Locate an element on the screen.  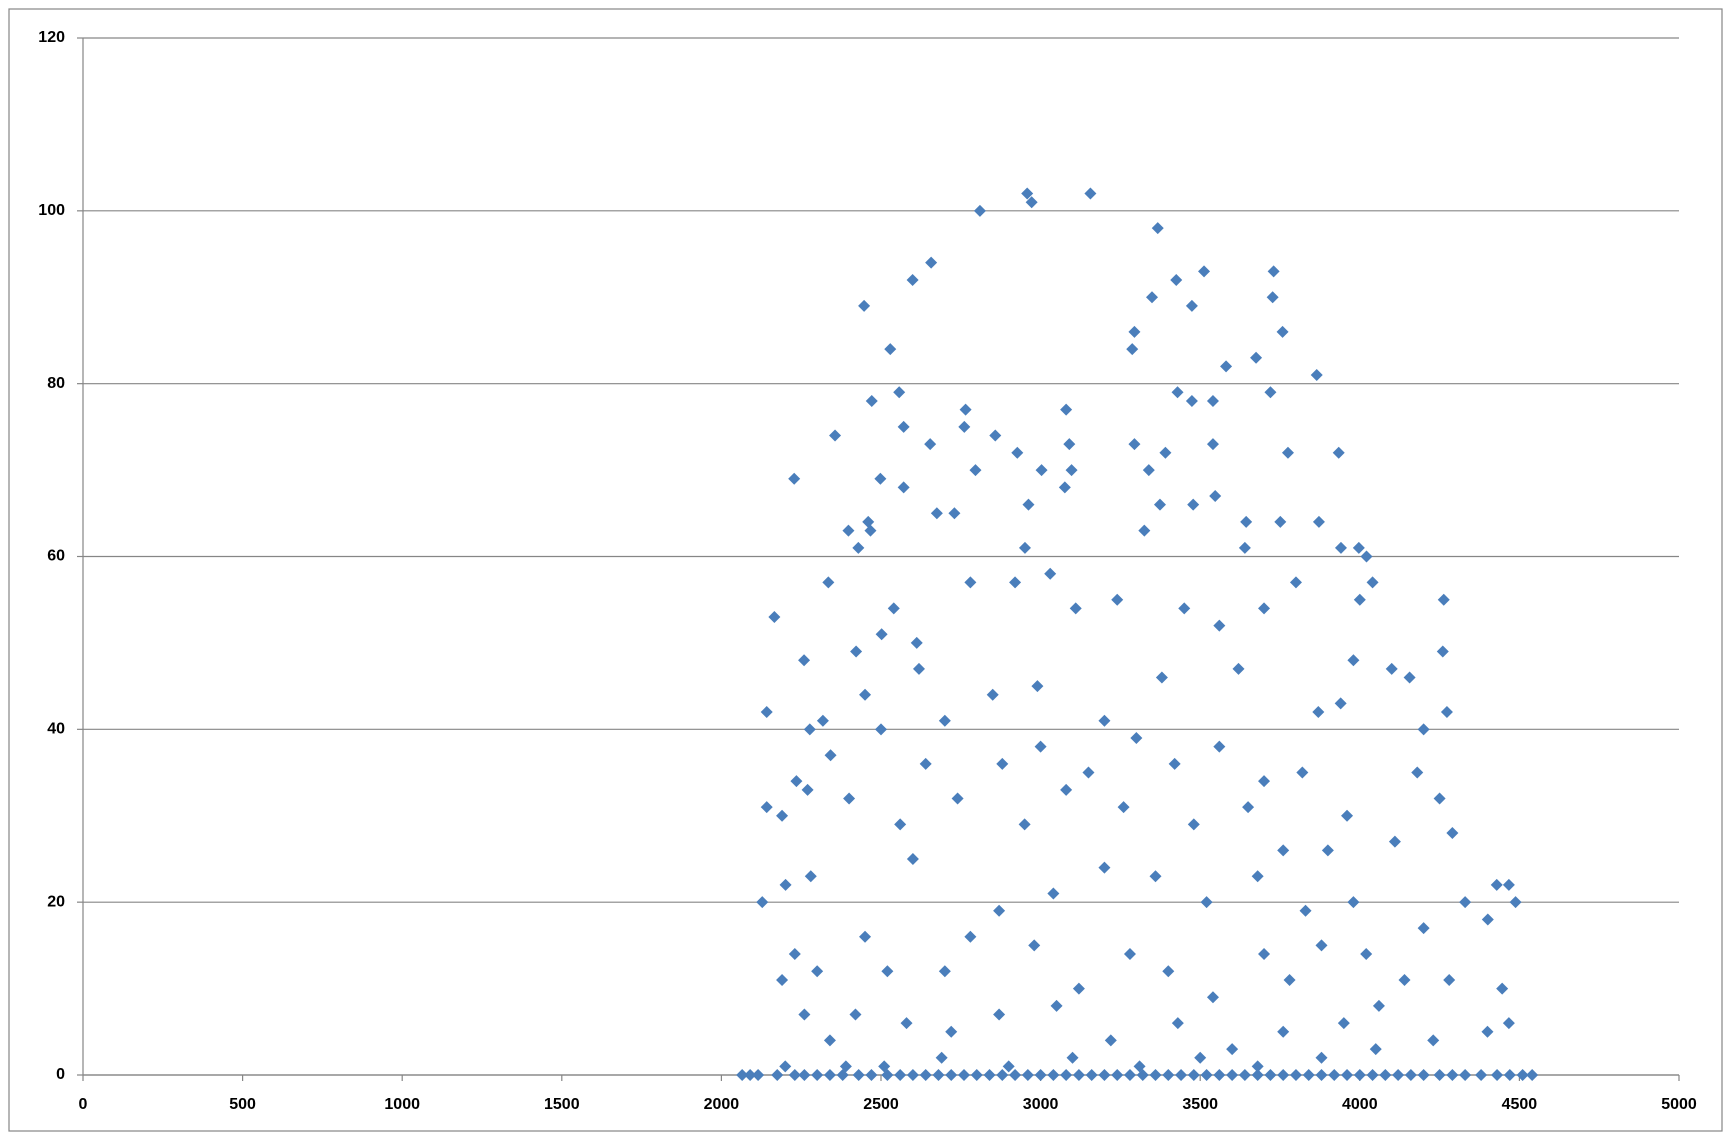
x-tick-label: 0 is located at coordinates (83, 1104).